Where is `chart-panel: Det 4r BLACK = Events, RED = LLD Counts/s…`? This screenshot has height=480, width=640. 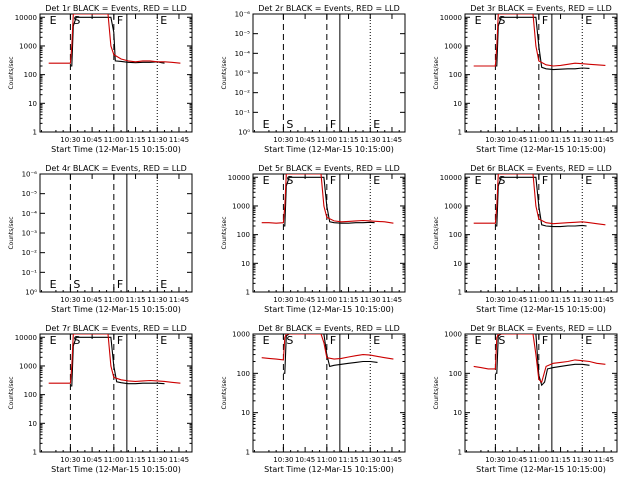 chart-panel: Det 4r BLACK = Events, RED = LLD Counts/s… is located at coordinates (100, 239).